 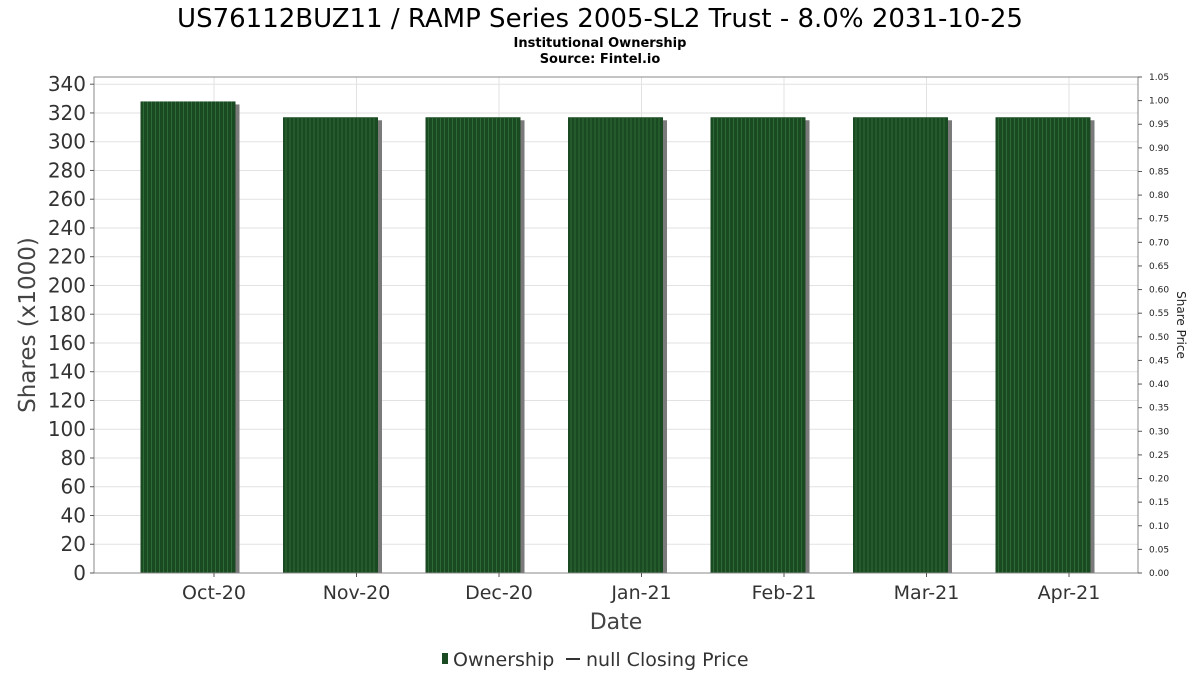 What do you see at coordinates (73, 487) in the screenshot?
I see `y-tick-label: 60` at bounding box center [73, 487].